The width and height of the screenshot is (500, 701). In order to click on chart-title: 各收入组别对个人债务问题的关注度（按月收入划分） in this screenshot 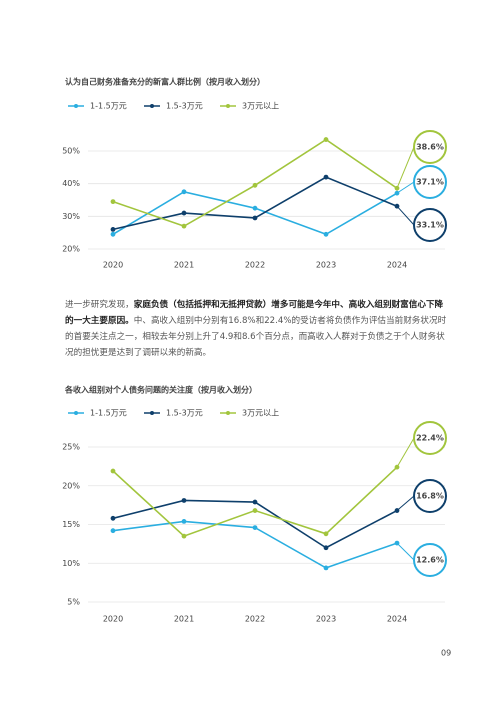, I will do `click(160, 390)`.